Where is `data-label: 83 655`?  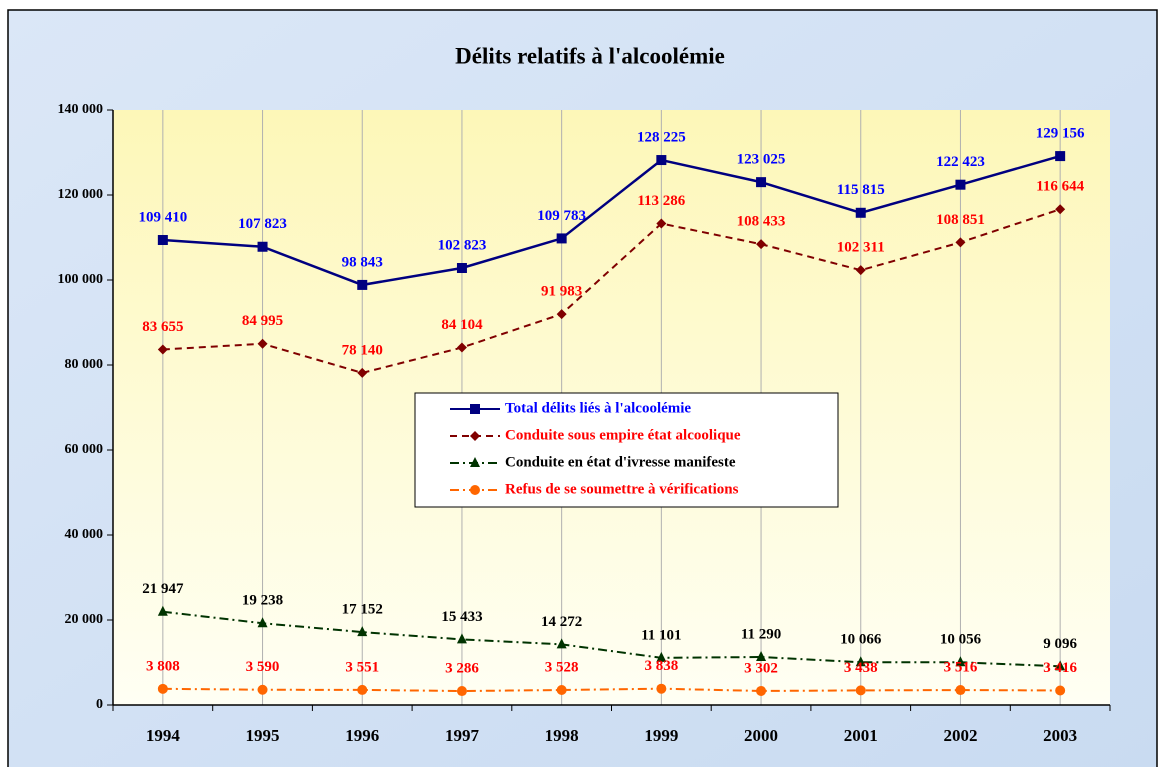 data-label: 83 655 is located at coordinates (162, 327).